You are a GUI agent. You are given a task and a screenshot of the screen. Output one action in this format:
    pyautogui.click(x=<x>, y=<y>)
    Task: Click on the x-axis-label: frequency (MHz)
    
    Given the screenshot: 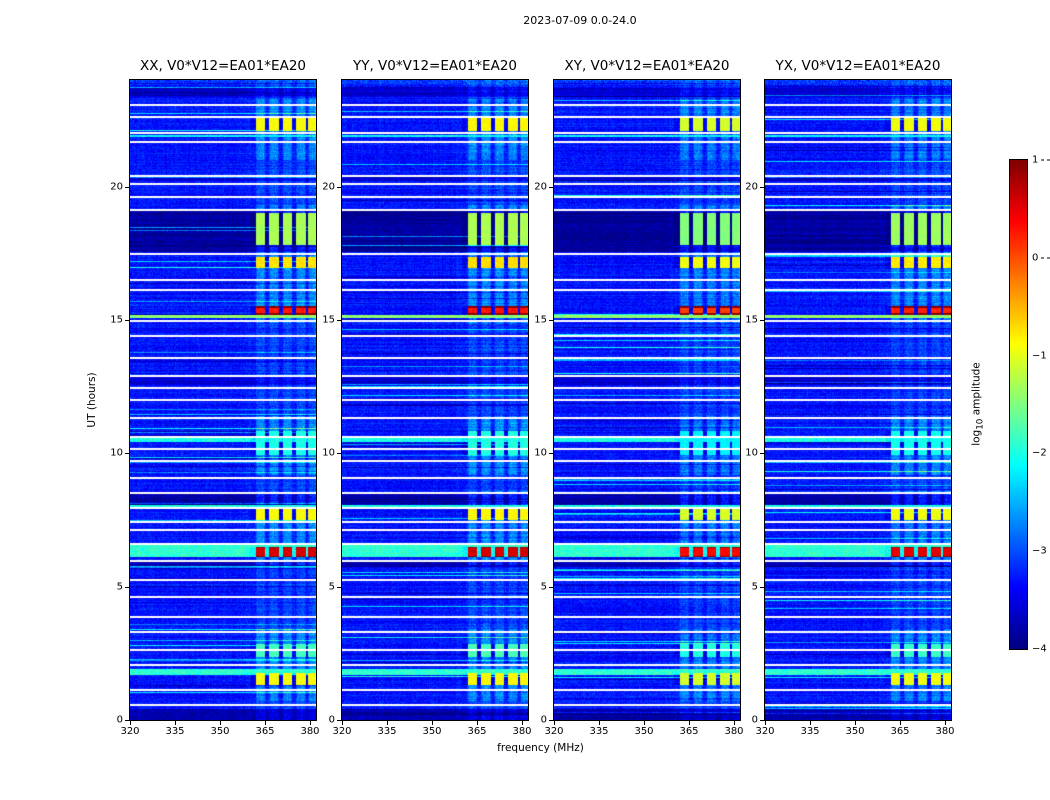 What is the action you would take?
    pyautogui.click(x=540, y=748)
    